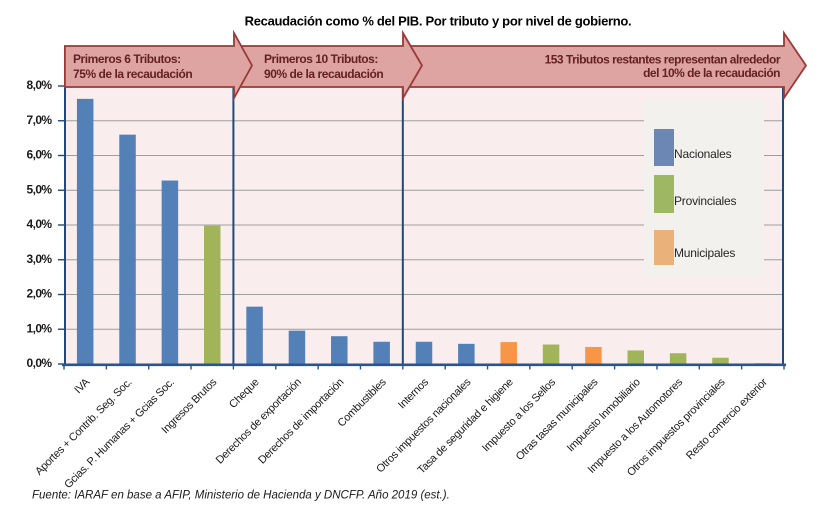 This screenshot has height=518, width=827. What do you see at coordinates (40, 120) in the screenshot?
I see `svg-text: 7,0%` at bounding box center [40, 120].